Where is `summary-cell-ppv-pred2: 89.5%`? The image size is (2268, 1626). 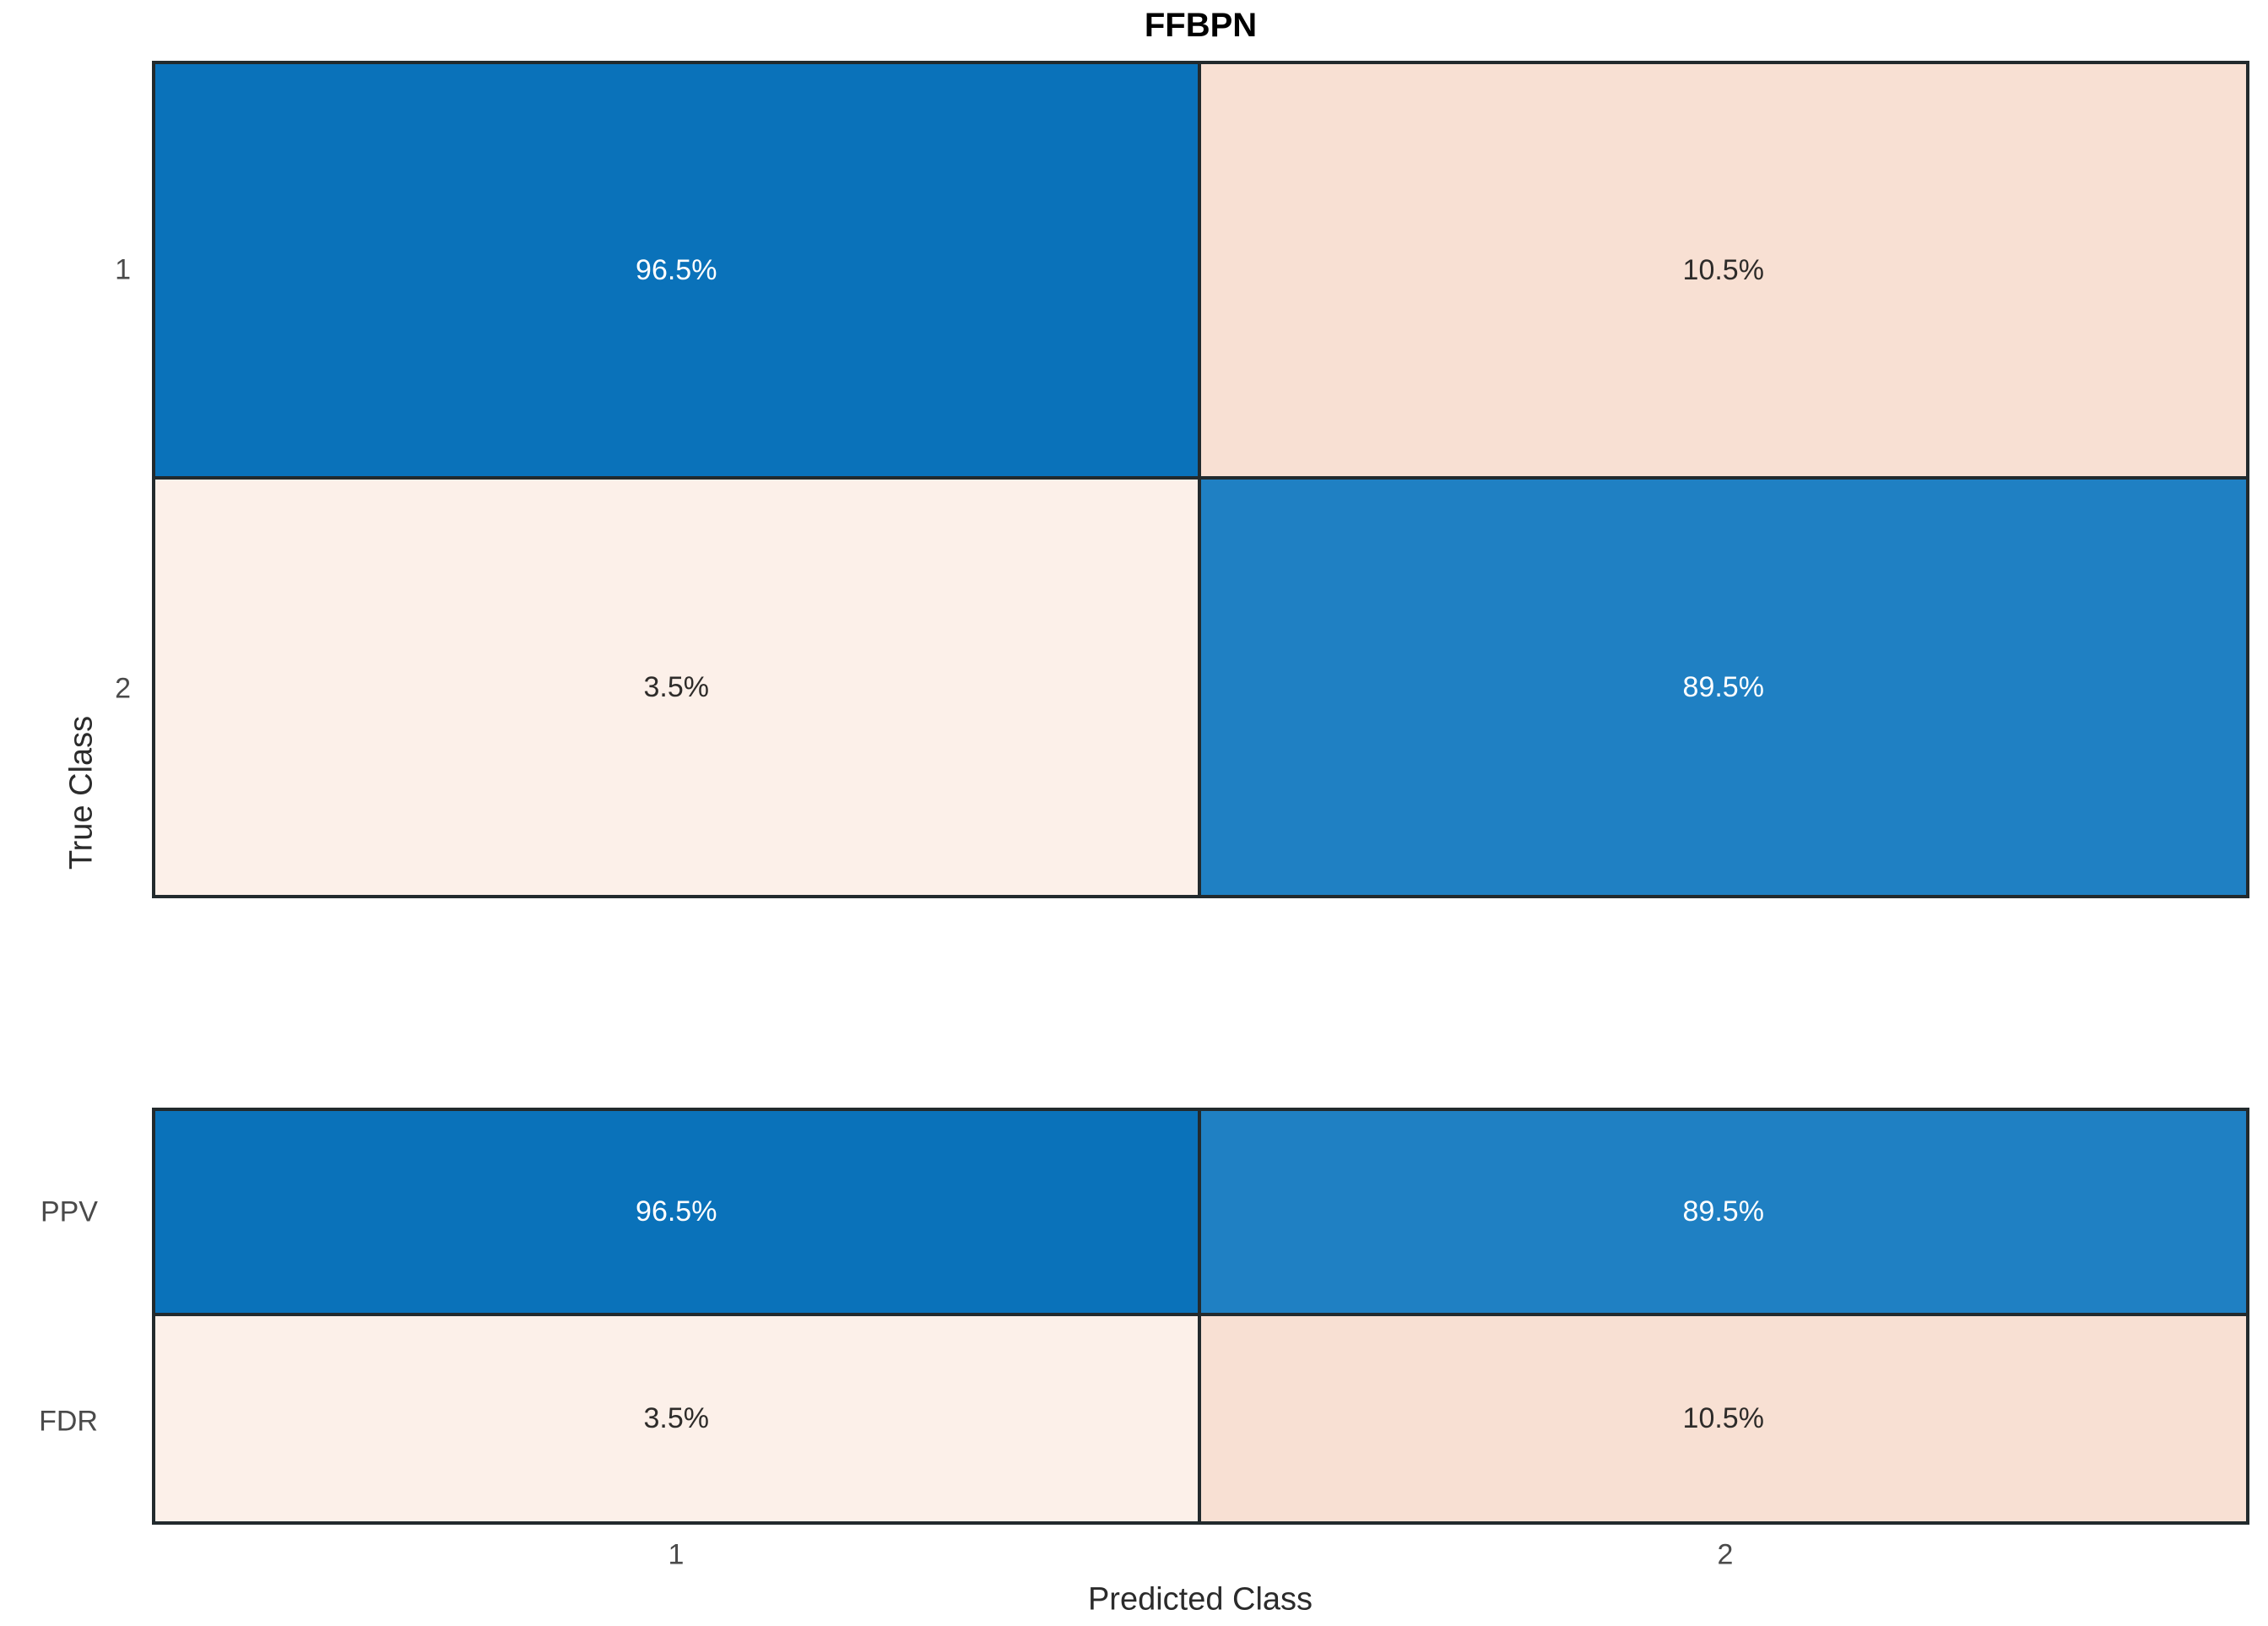
summary-cell-ppv-pred2: 89.5% is located at coordinates (1723, 1213).